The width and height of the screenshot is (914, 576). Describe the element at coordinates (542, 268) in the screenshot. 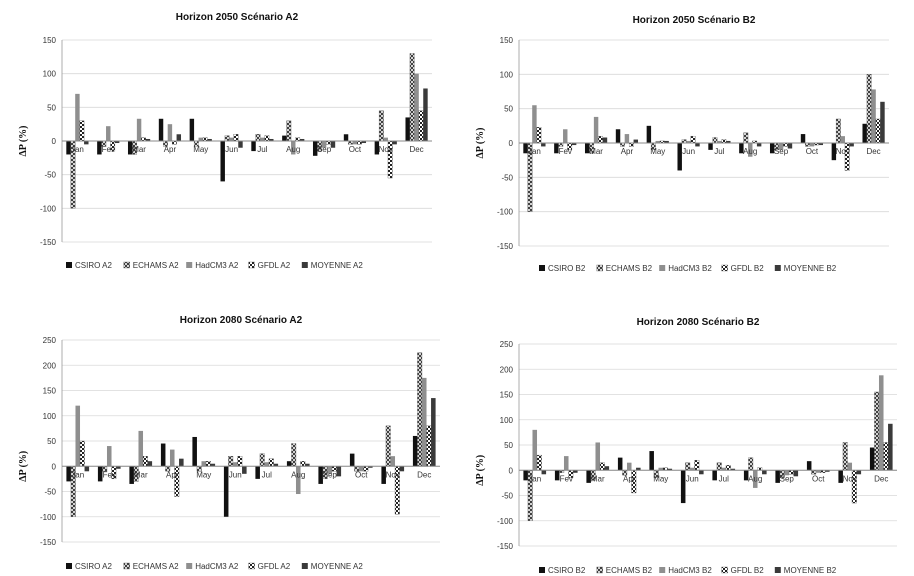

I see `legend-swatch-csiro` at that location.